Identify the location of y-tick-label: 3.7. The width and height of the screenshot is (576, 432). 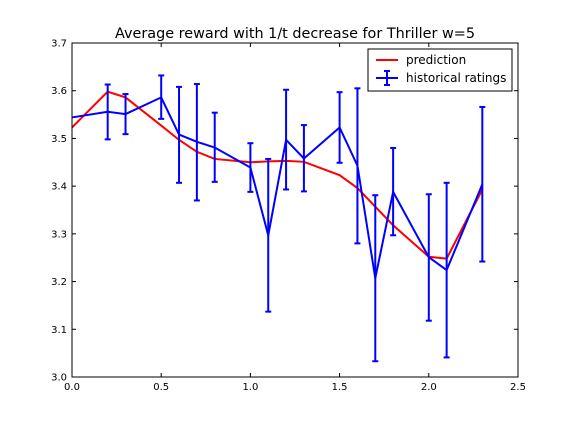
(59, 44).